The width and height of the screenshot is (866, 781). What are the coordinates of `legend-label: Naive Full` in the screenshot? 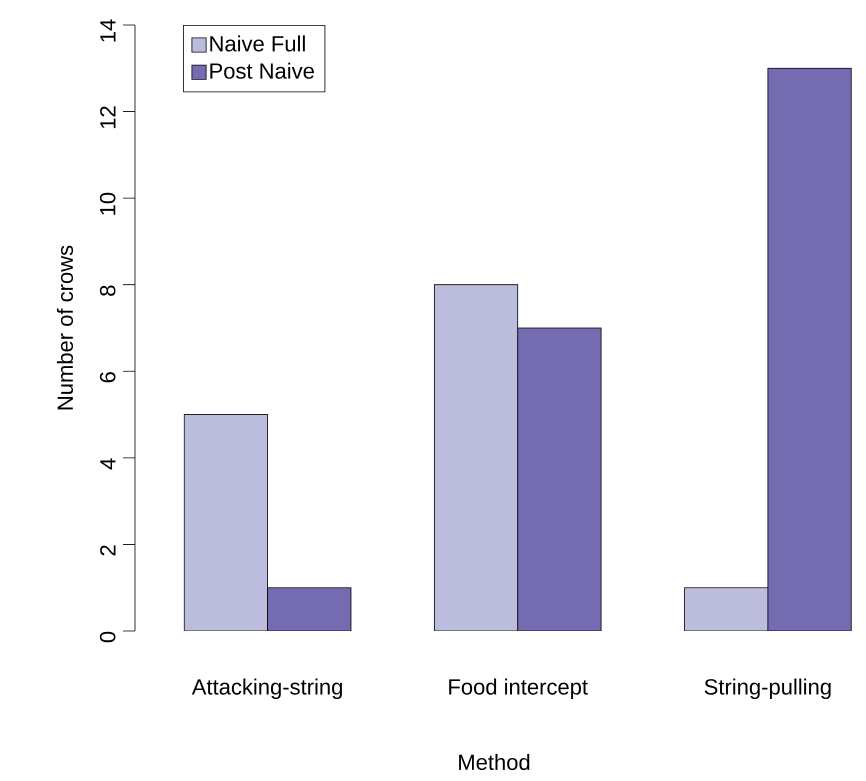 It's located at (257, 43).